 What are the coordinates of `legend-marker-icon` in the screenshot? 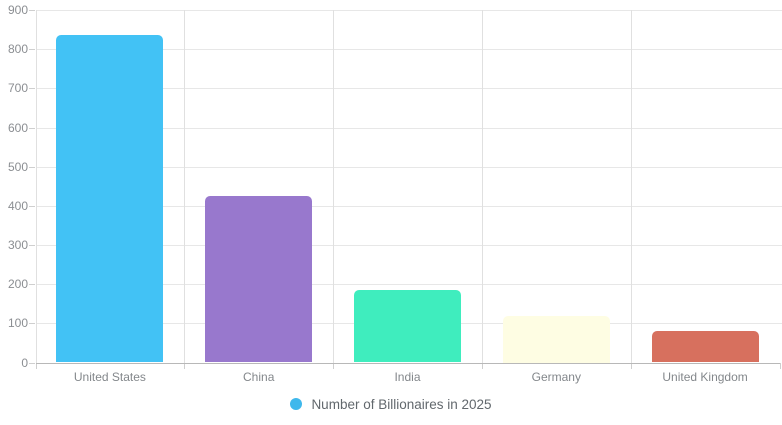 It's located at (296, 404).